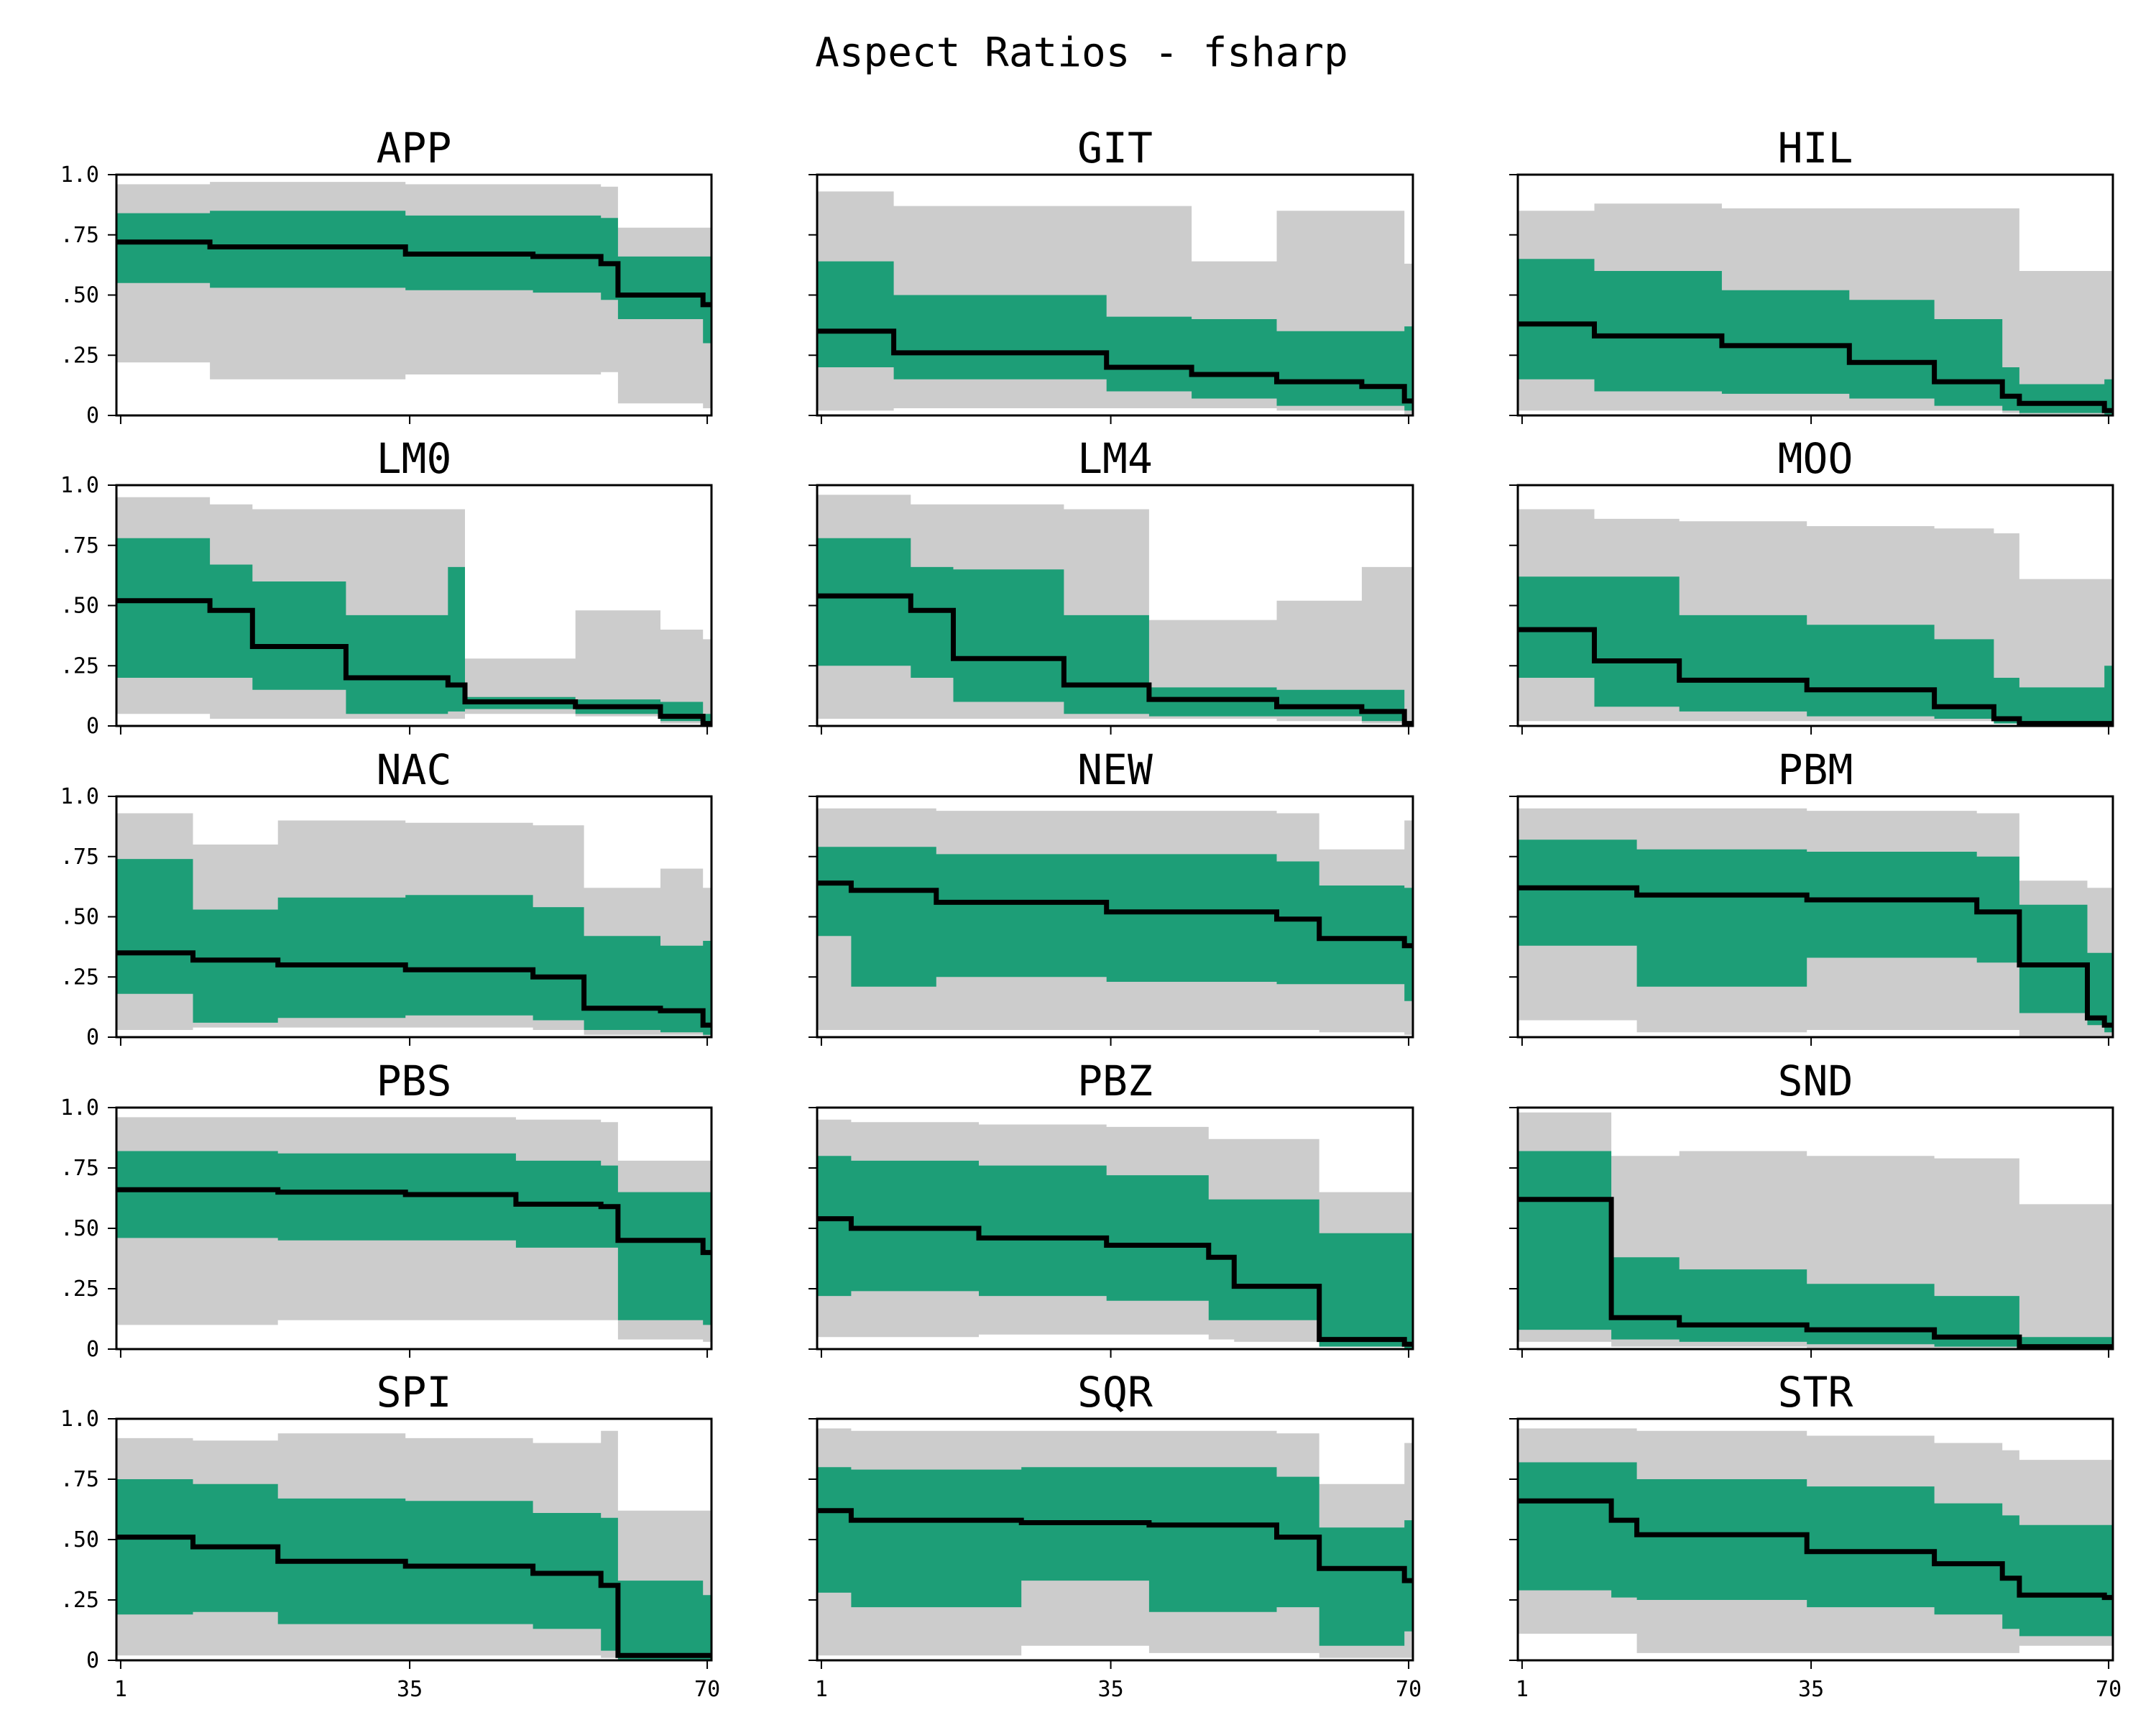 The width and height of the screenshot is (2156, 1725). I want to click on panel-title: HIL, so click(1816, 148).